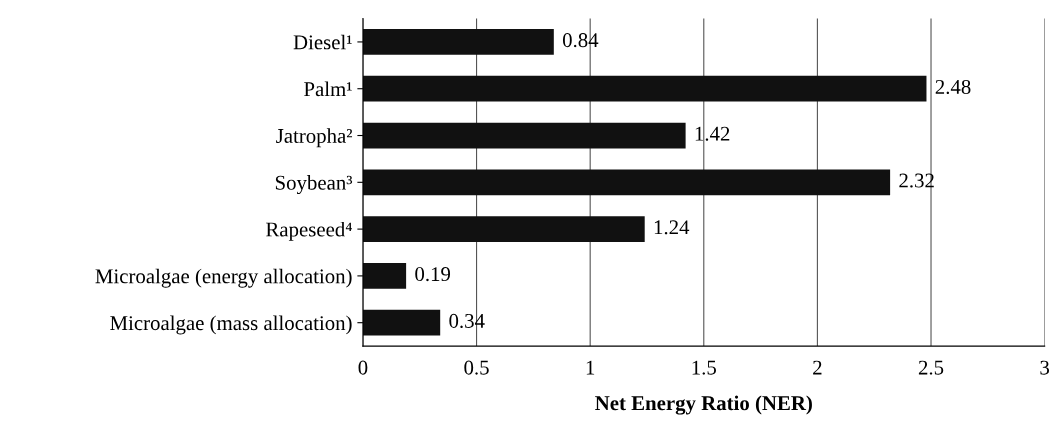 This screenshot has width=1052, height=431. I want to click on x-tick-label: 0, so click(363, 367).